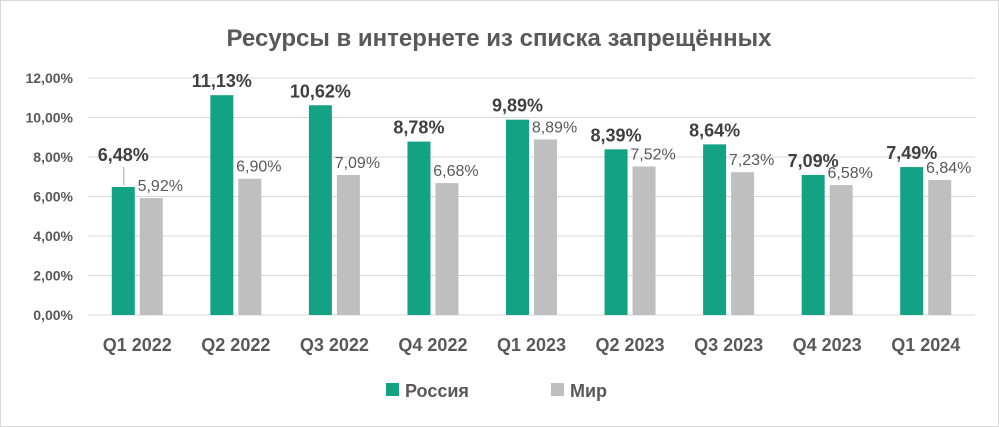 The height and width of the screenshot is (427, 999). I want to click on y-tick-label: 2,00%, so click(53, 276).